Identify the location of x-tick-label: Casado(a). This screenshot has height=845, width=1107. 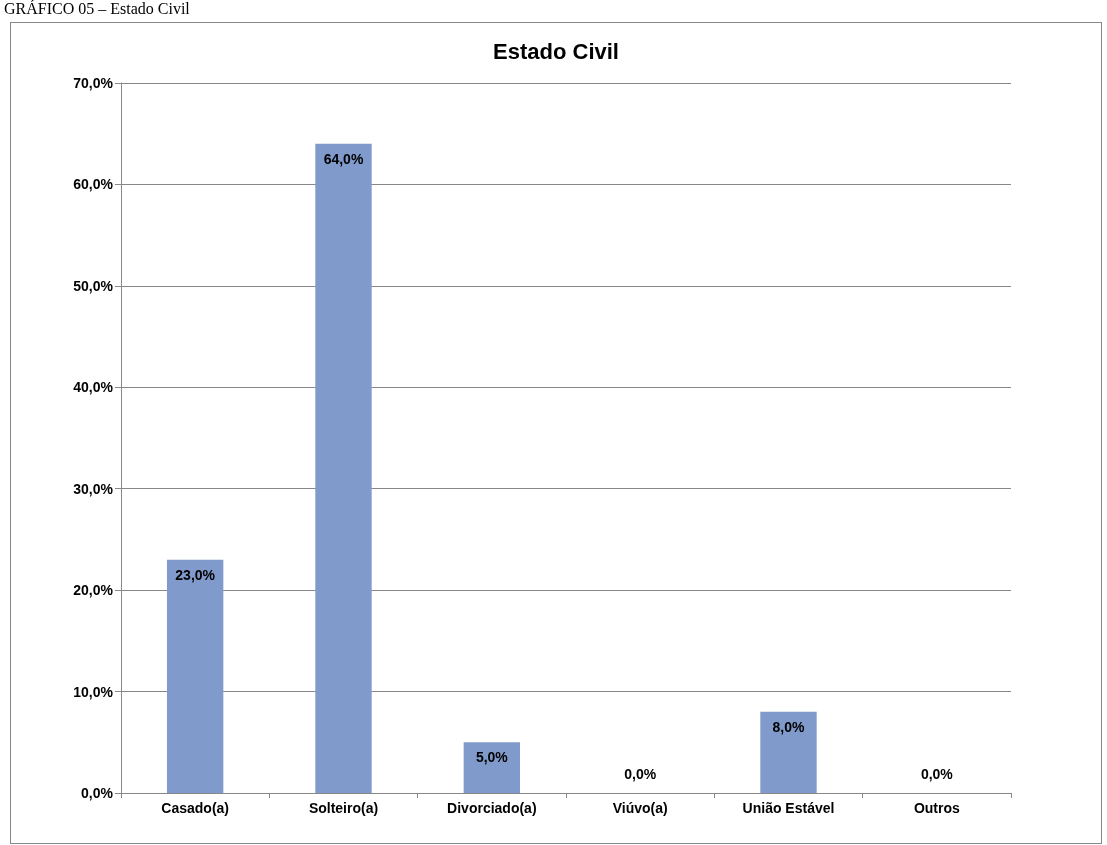
(195, 808).